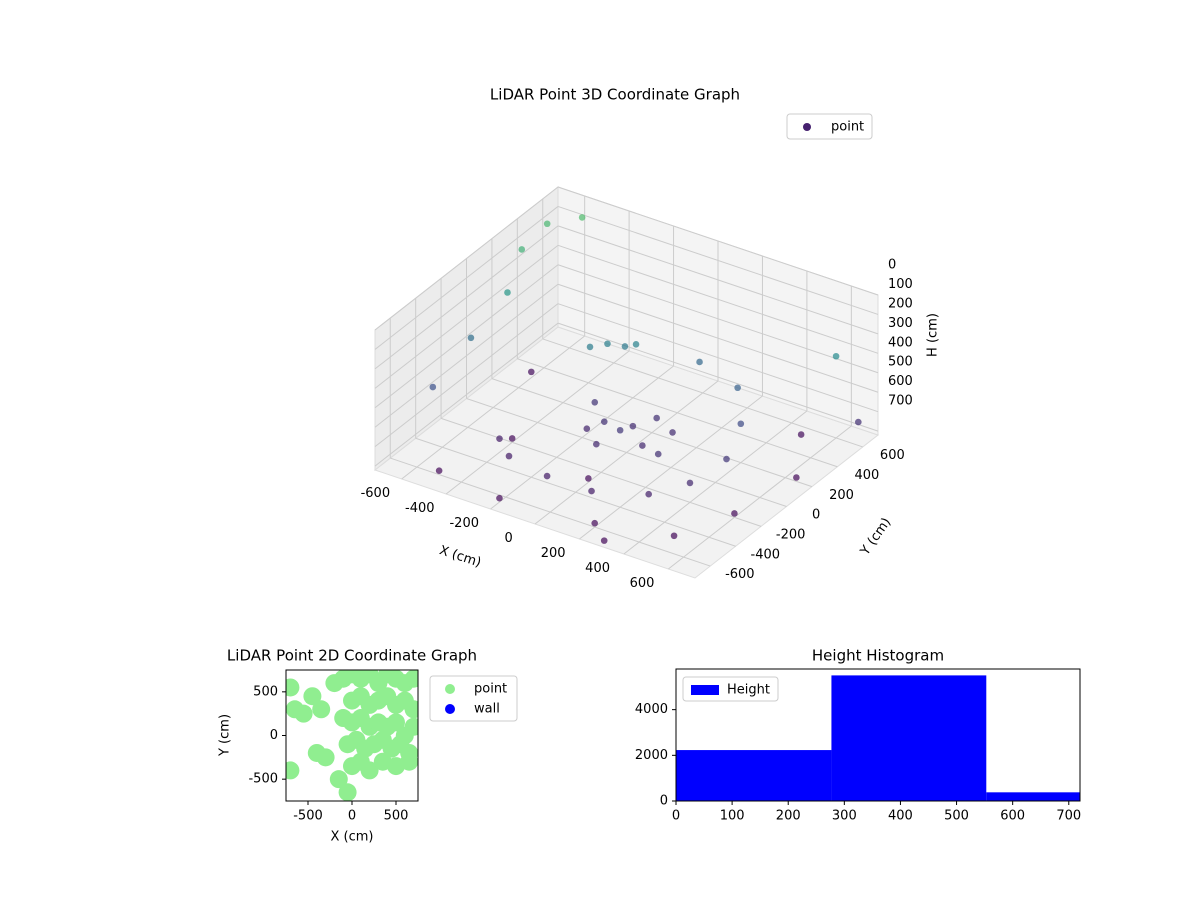 Image resolution: width=1200 pixels, height=904 pixels. What do you see at coordinates (892, 455) in the screenshot?
I see `y-tick-label: 600` at bounding box center [892, 455].